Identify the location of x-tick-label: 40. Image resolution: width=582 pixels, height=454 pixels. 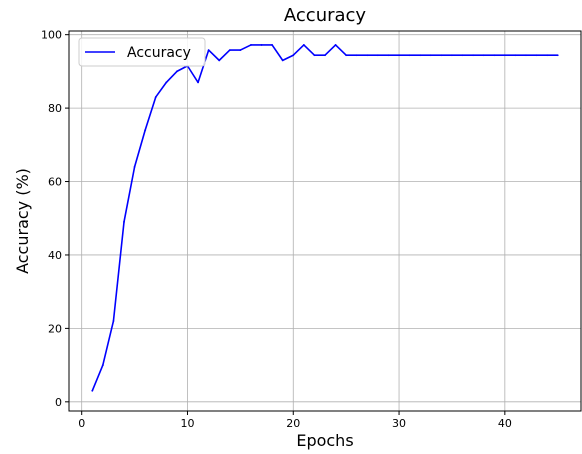
(505, 423).